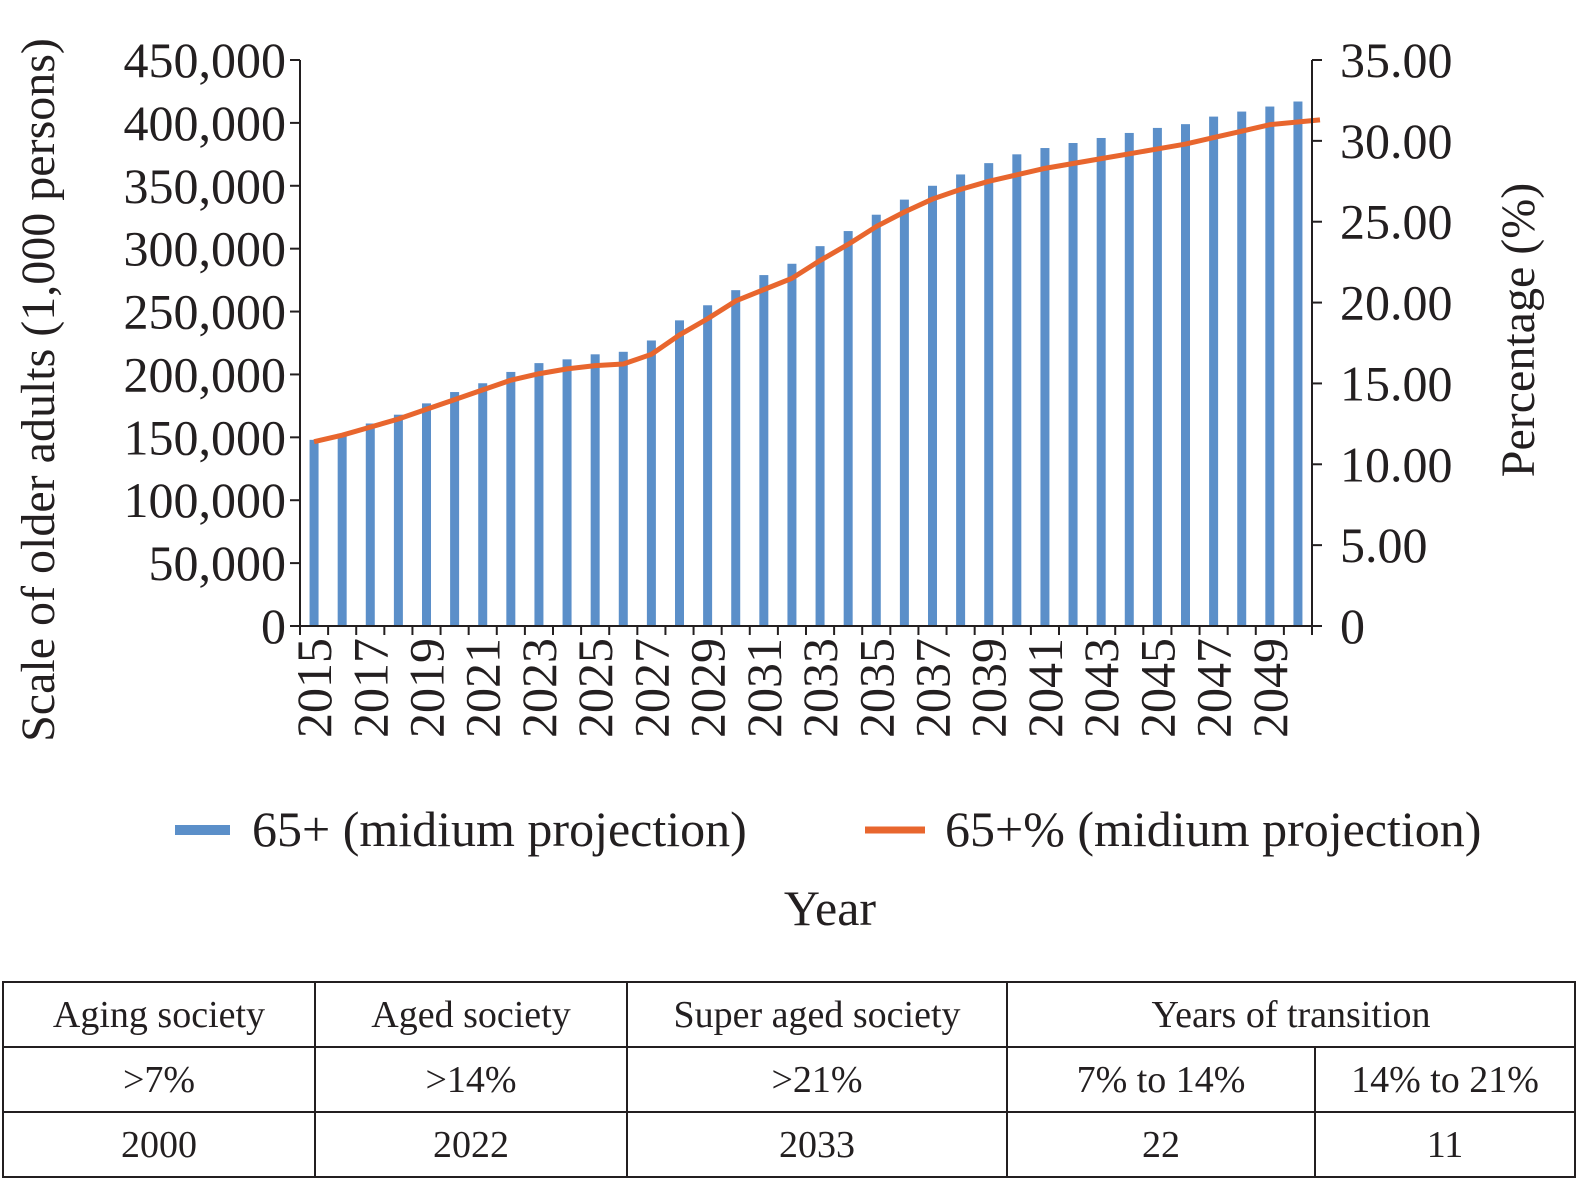 Image resolution: width=1576 pixels, height=1181 pixels. What do you see at coordinates (483, 504) in the screenshot?
I see `bar-2021` at bounding box center [483, 504].